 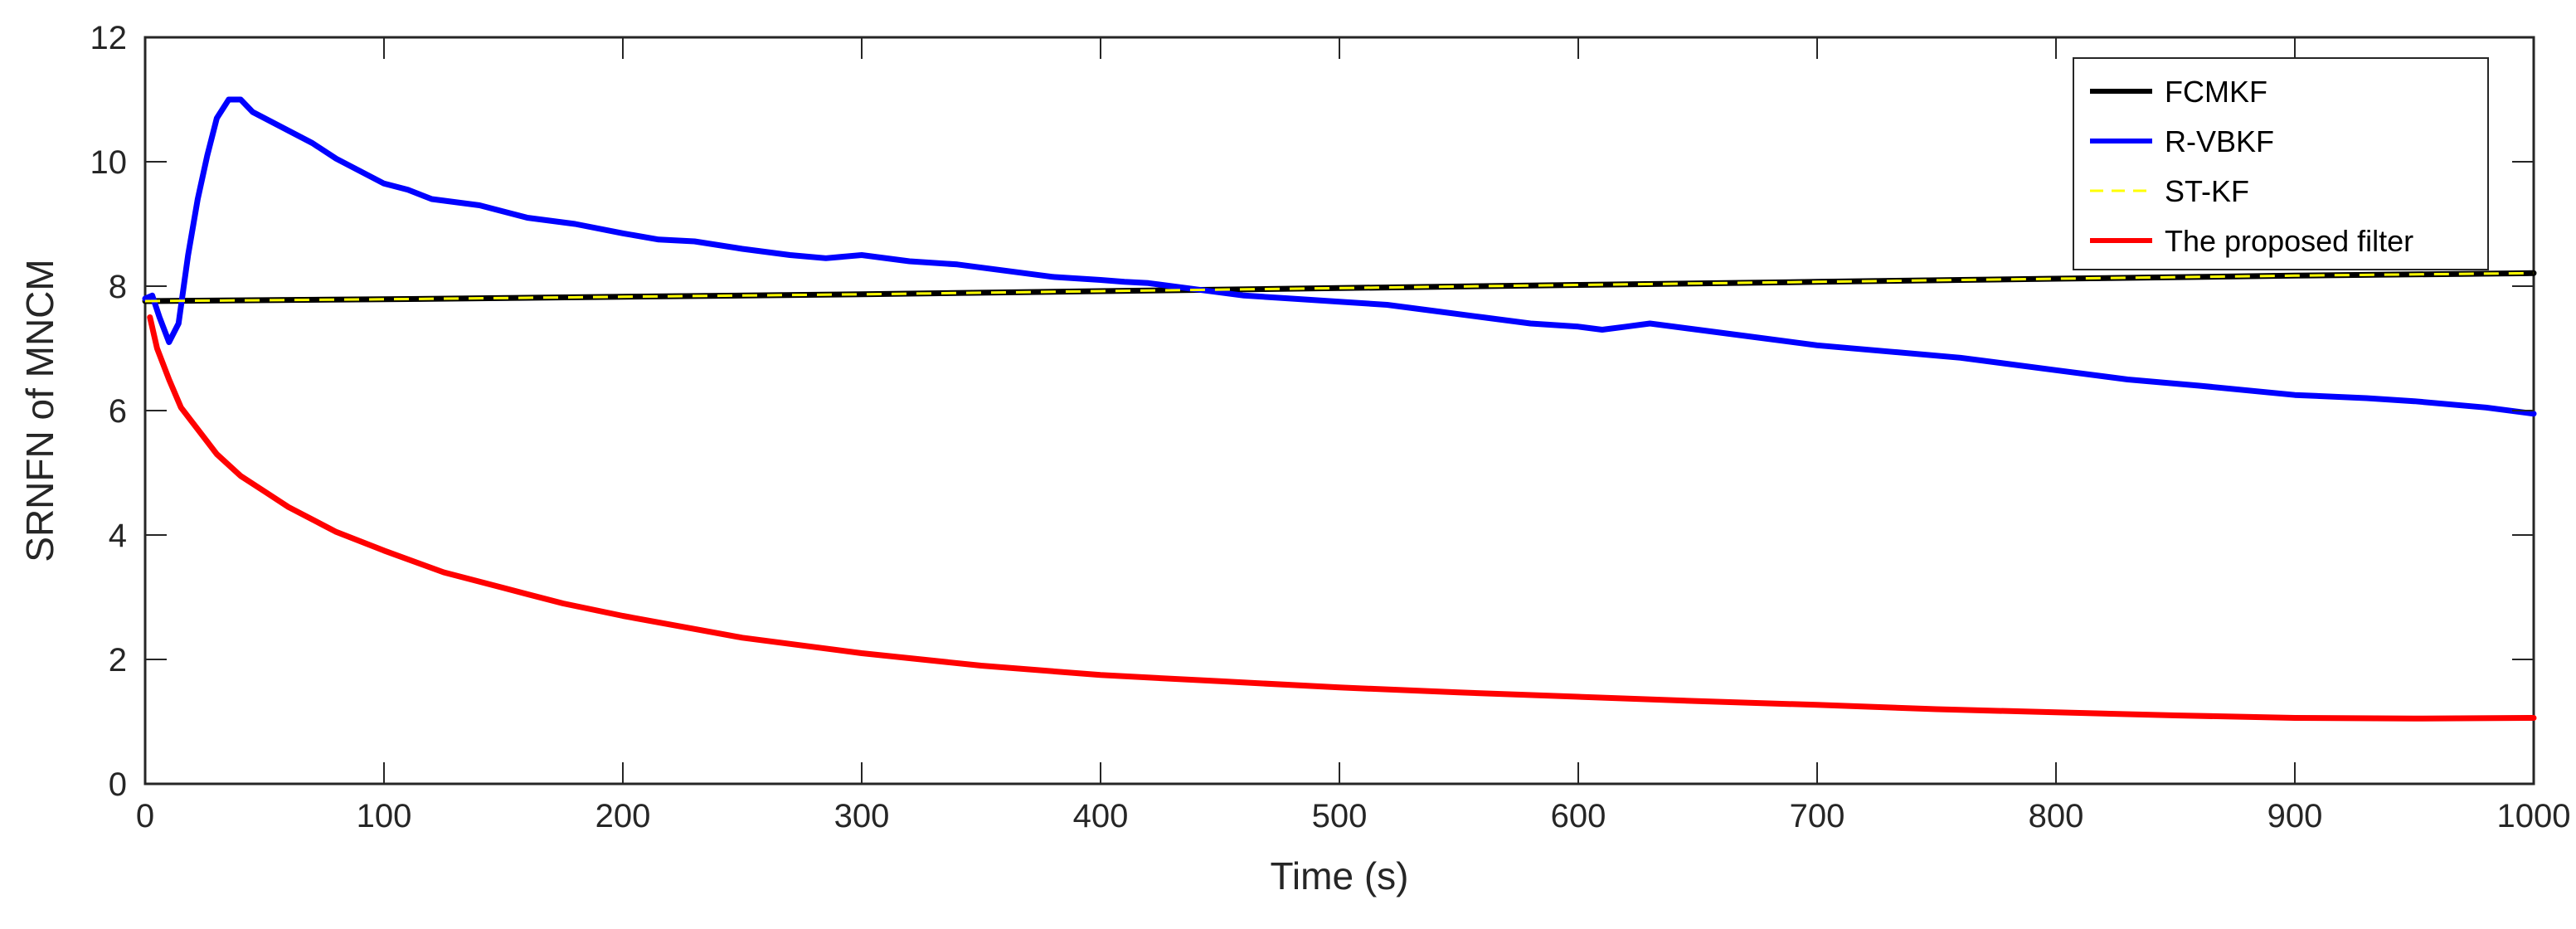 What do you see at coordinates (39, 410) in the screenshot?
I see `y-axis-title: SRNFN of MNCM` at bounding box center [39, 410].